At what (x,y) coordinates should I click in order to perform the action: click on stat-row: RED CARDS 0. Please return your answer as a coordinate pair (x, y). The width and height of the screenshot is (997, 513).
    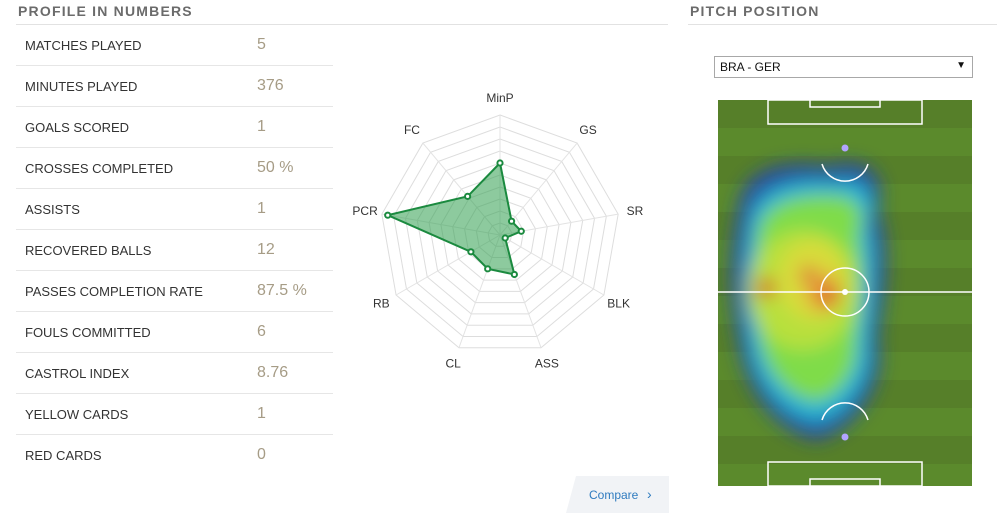
    Looking at the image, I should click on (174, 455).